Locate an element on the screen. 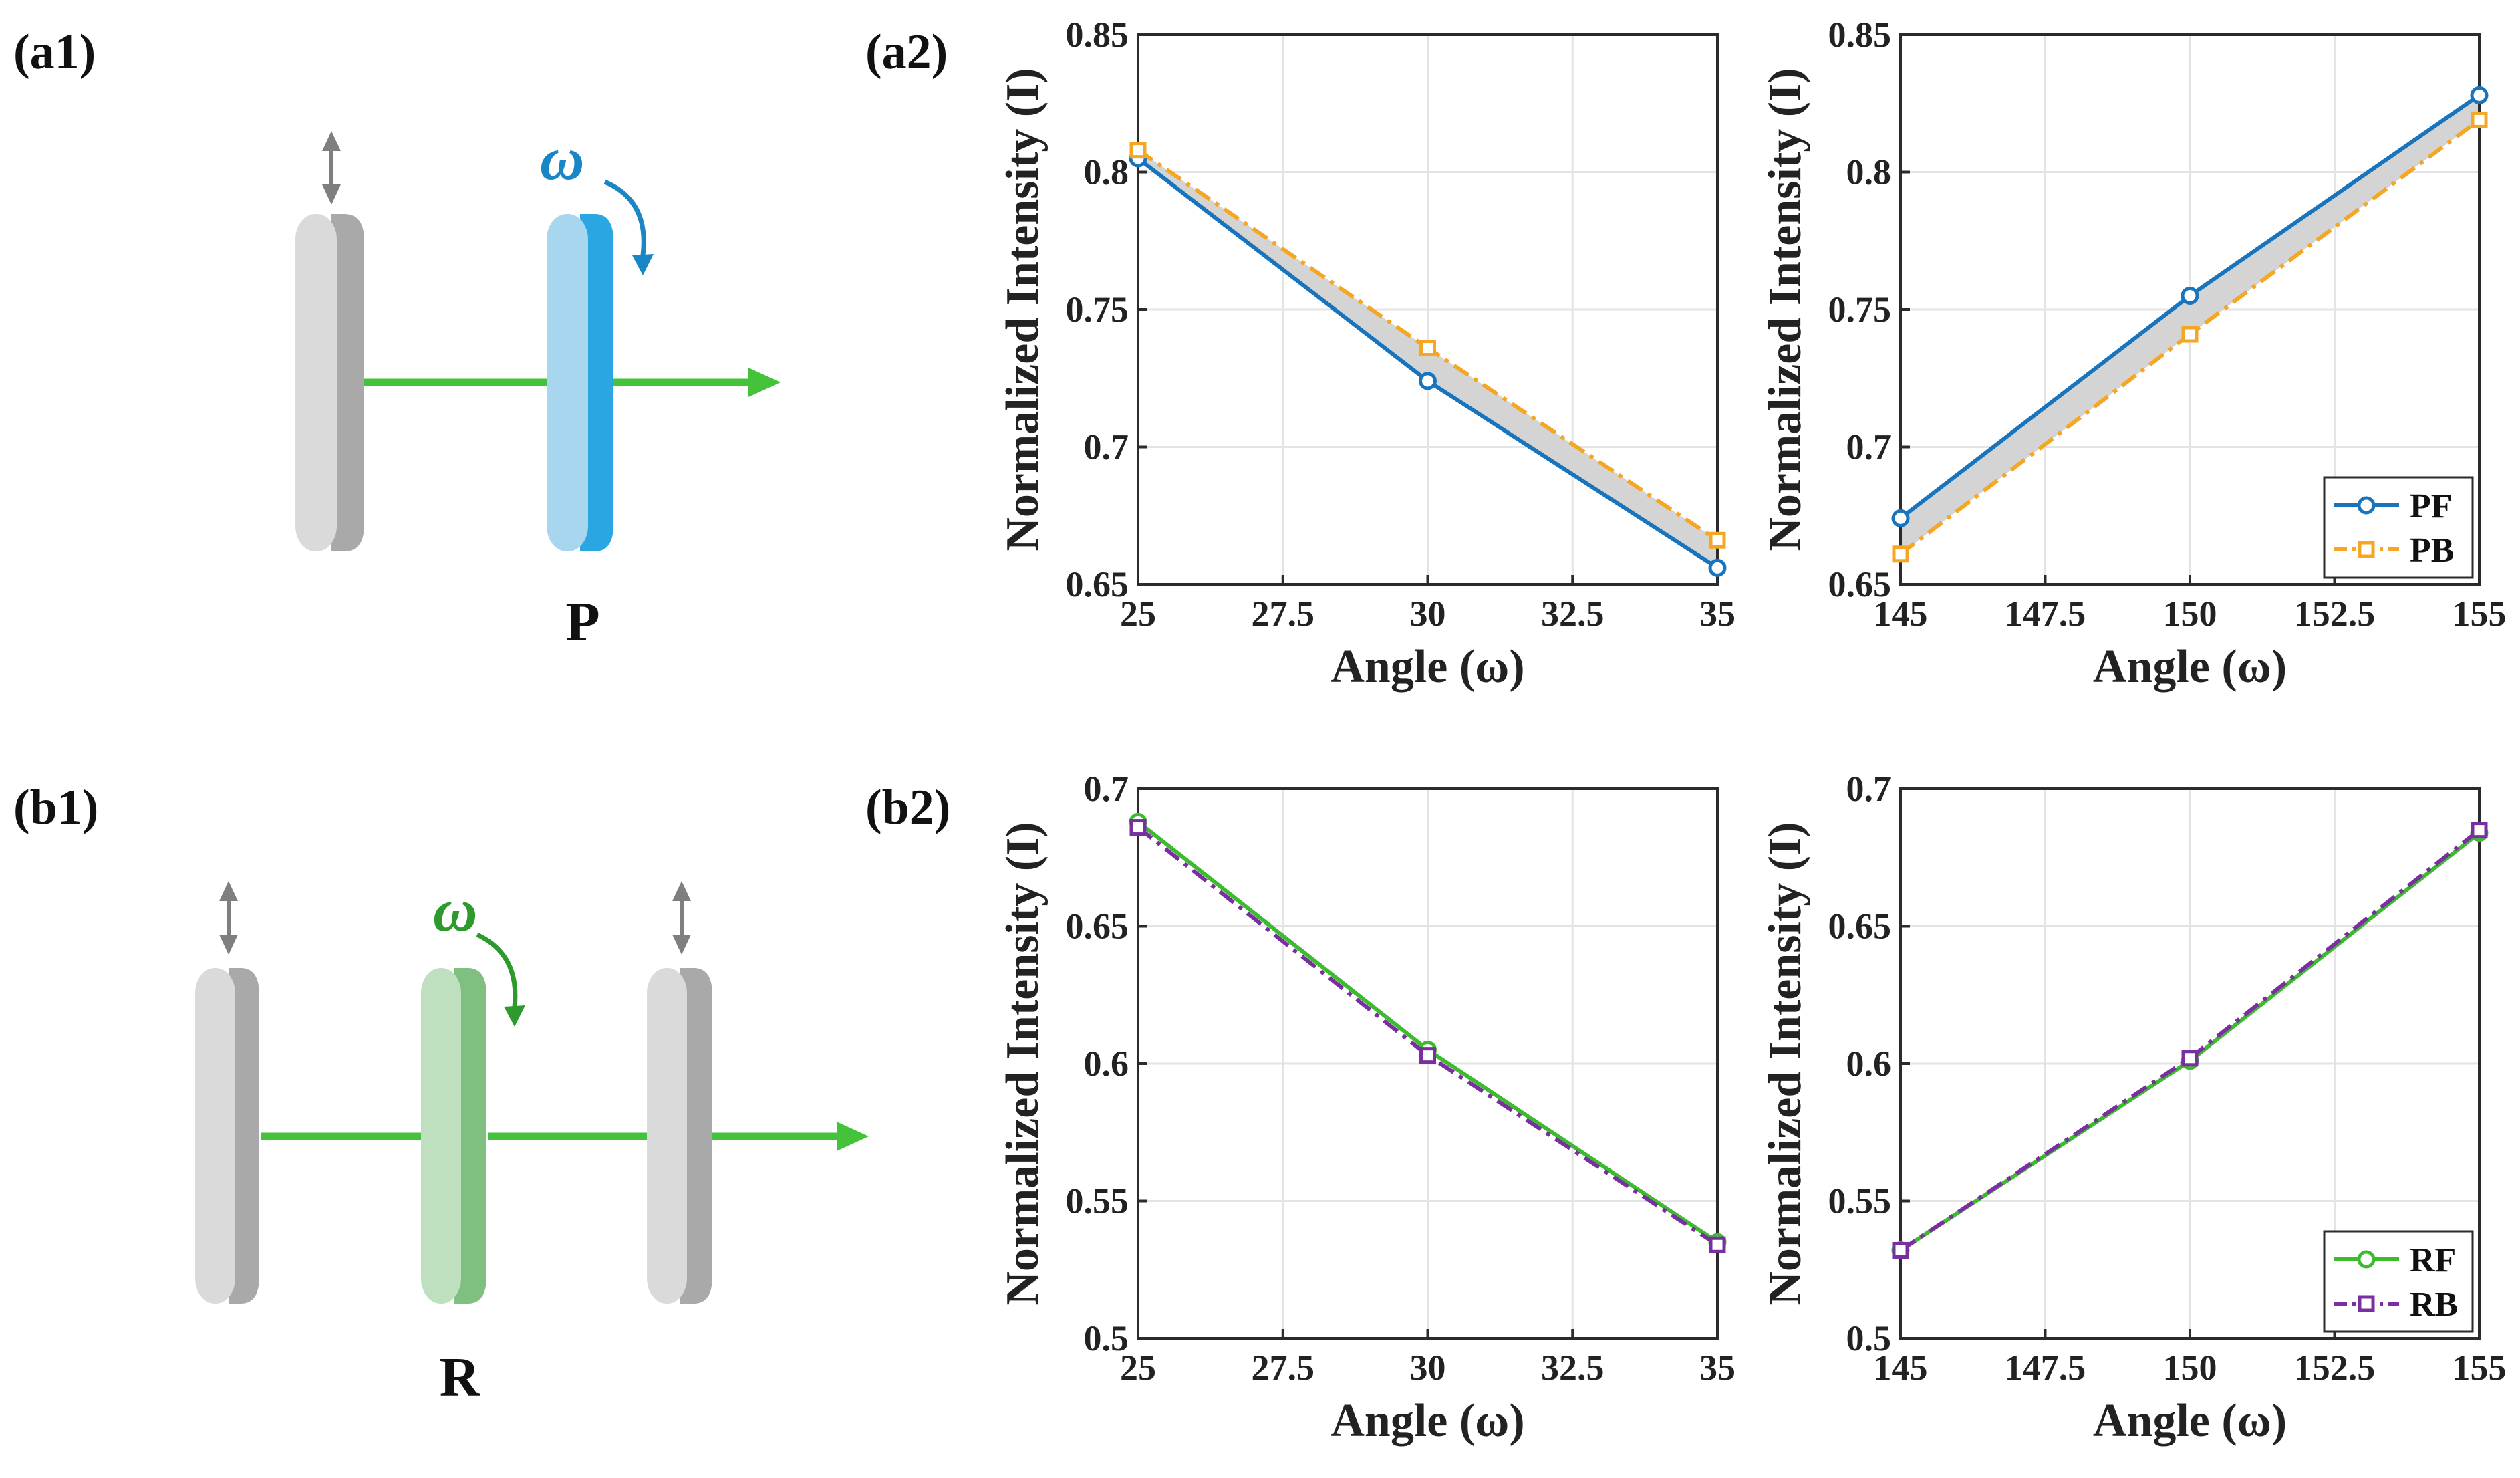 The height and width of the screenshot is (1478, 2520). plate-label-p: P is located at coordinates (582, 622).